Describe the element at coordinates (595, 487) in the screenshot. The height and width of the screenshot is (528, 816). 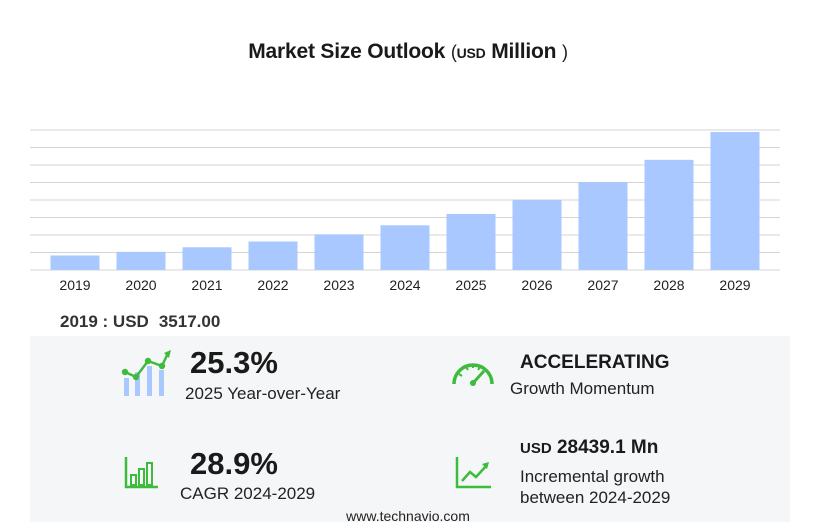
I see `kpi-incremental-label-wrap: Incremental growth between 2024-2029` at that location.